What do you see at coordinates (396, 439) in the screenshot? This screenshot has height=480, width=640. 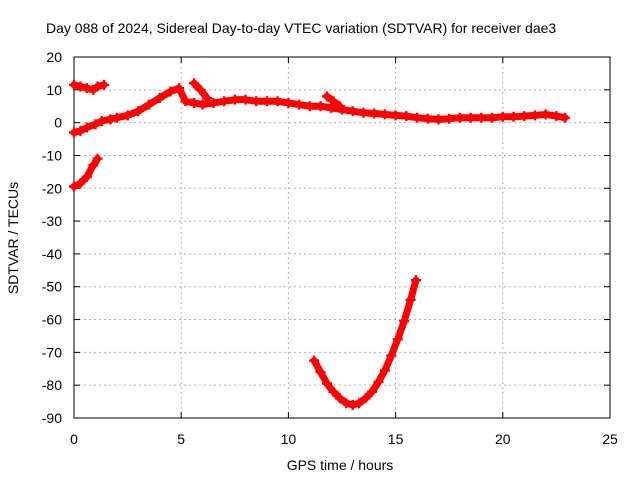 I see `x-tick-label: 15` at bounding box center [396, 439].